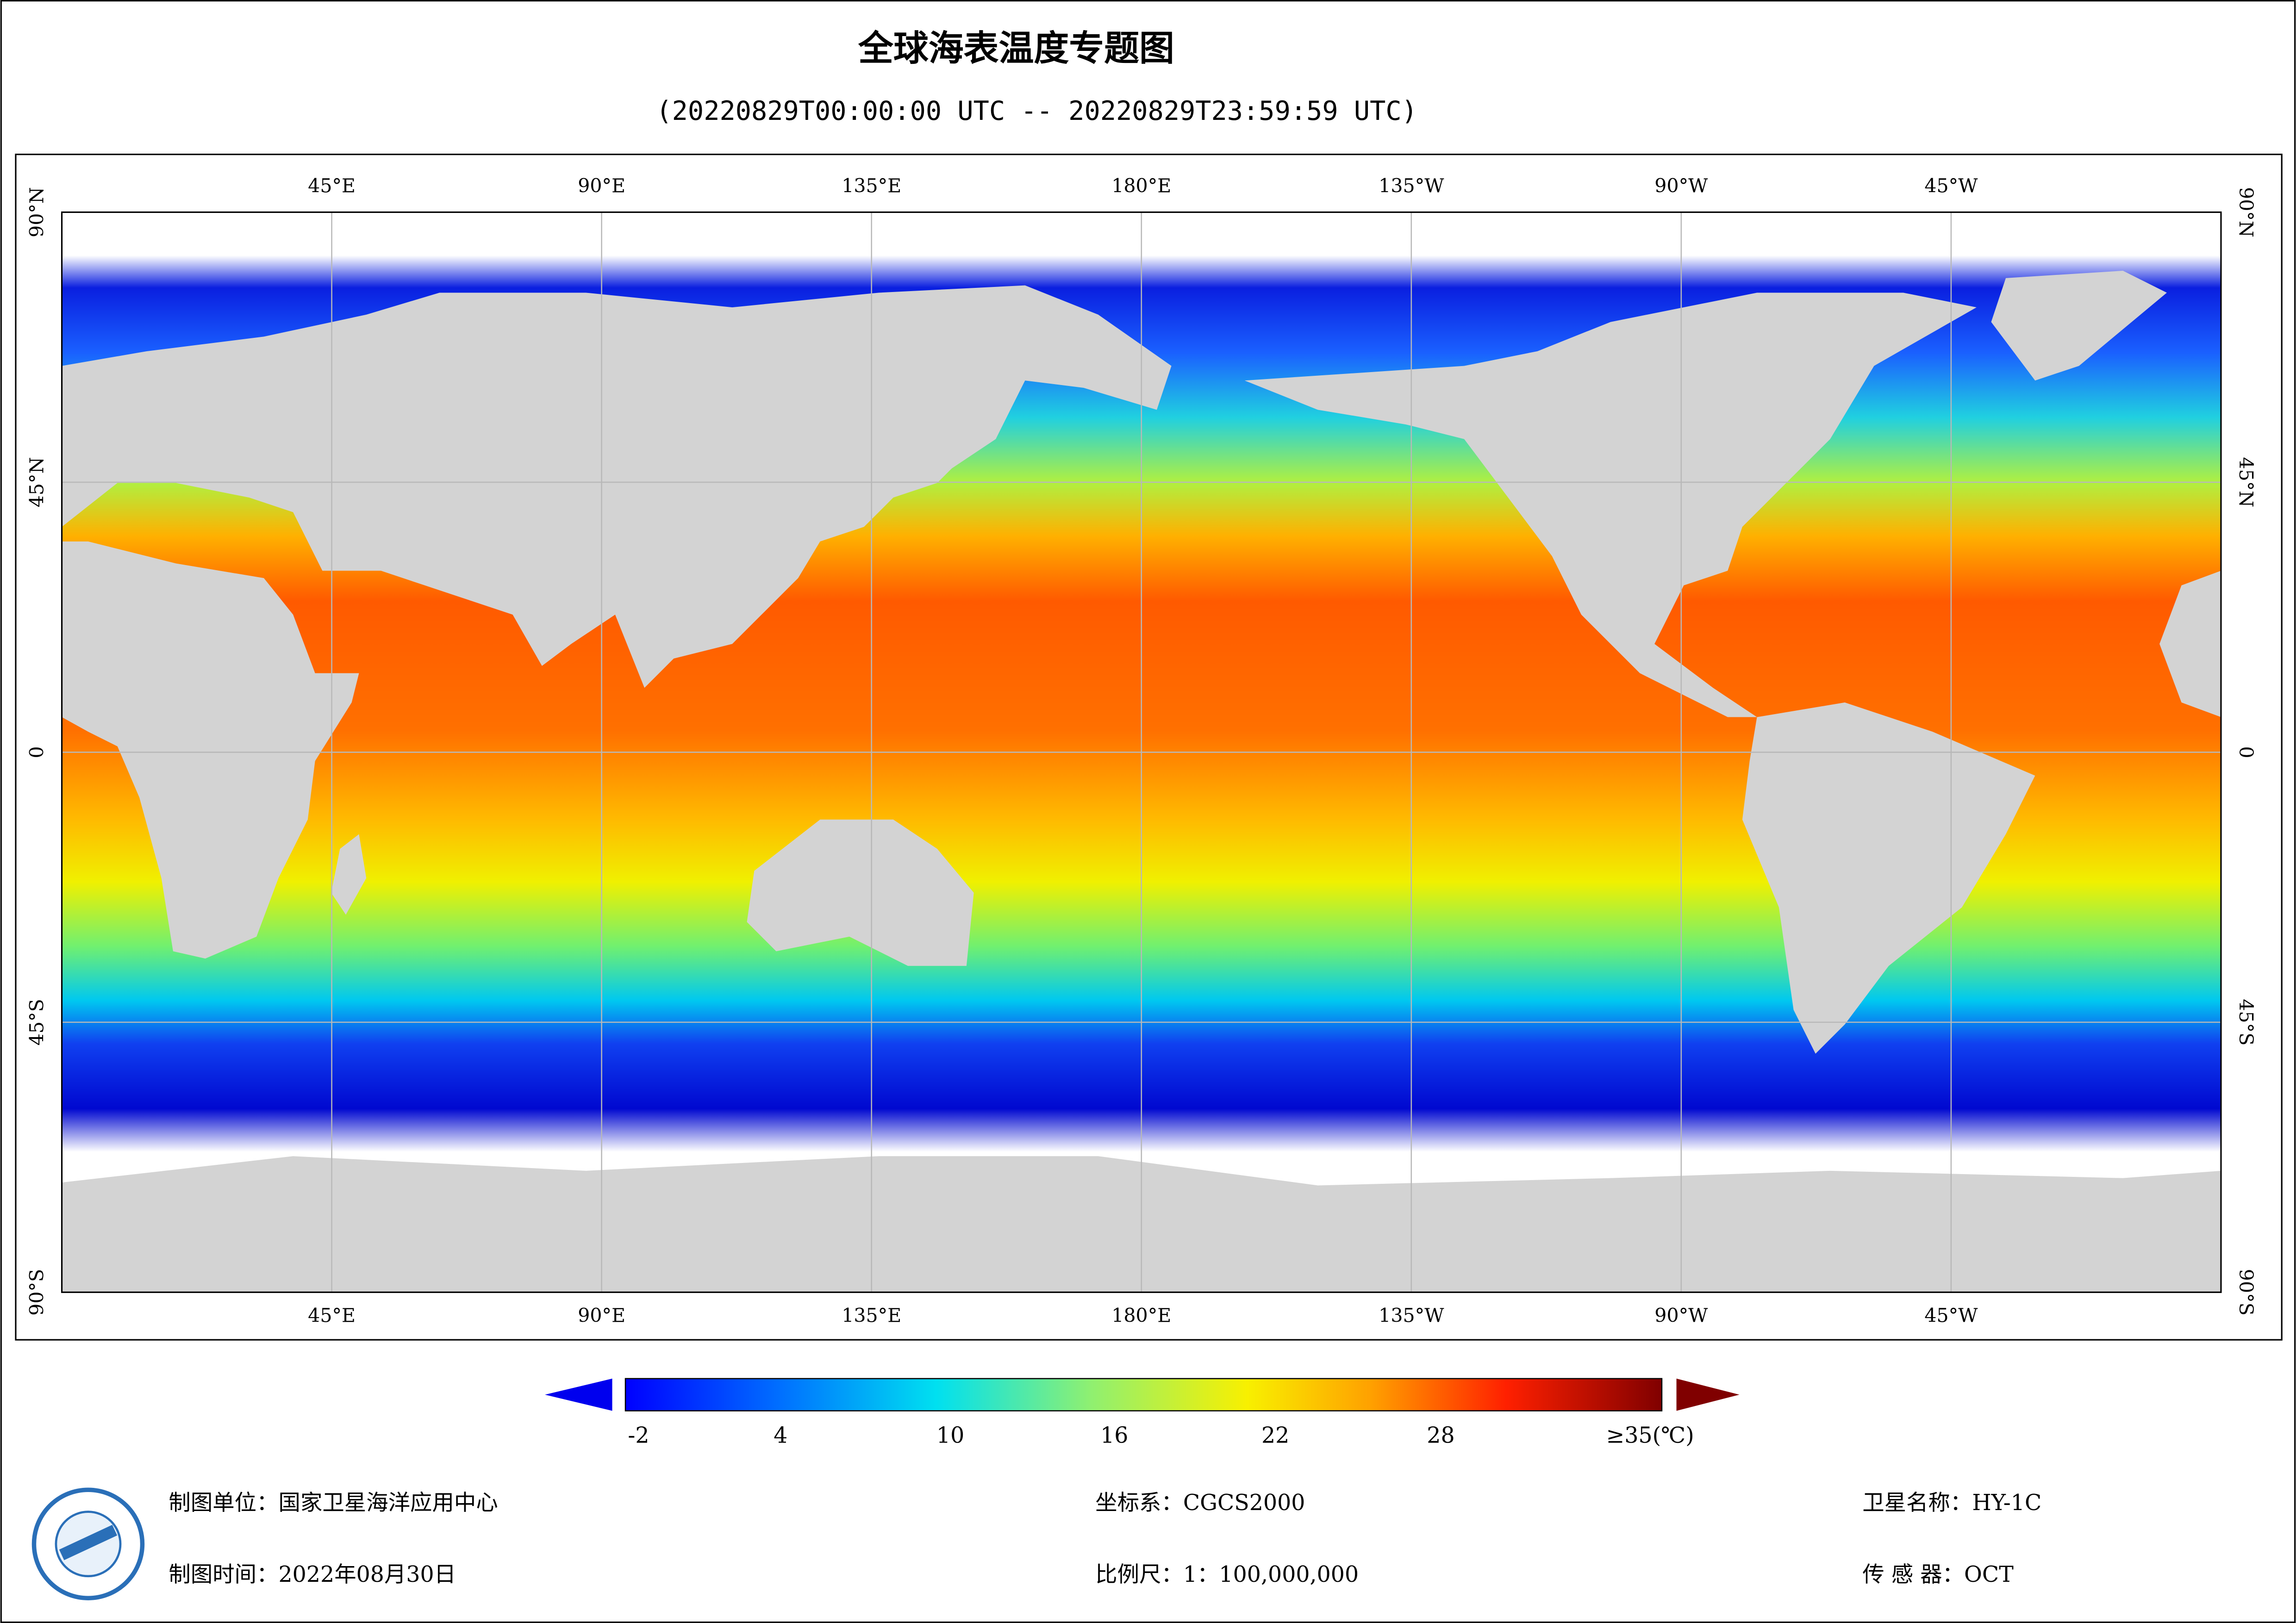 This screenshot has height=1623, width=2296. I want to click on lon-label-bottom: 135°E, so click(871, 1316).